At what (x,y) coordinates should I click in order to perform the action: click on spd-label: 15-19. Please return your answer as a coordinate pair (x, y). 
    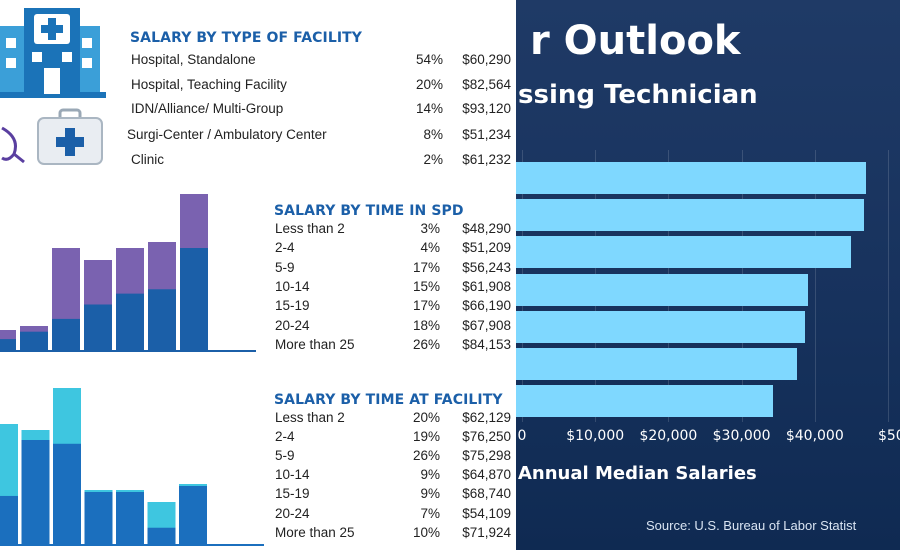
    Looking at the image, I should click on (292, 306).